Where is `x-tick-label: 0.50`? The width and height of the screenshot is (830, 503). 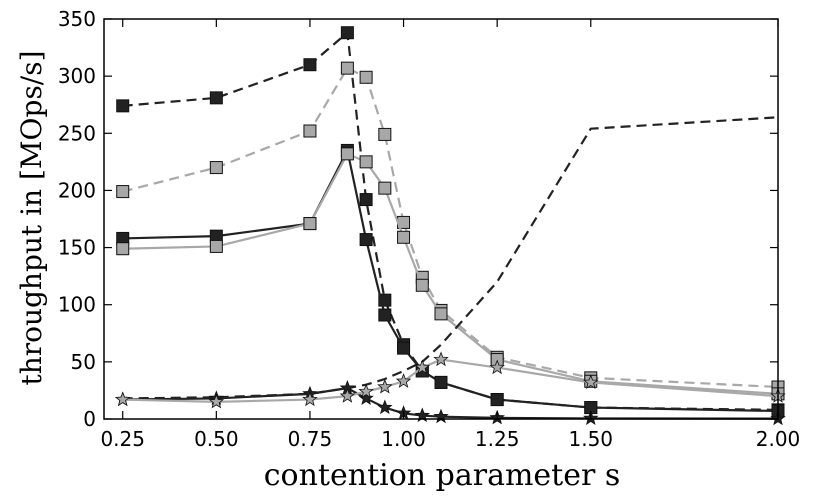
x-tick-label: 0.50 is located at coordinates (216, 439).